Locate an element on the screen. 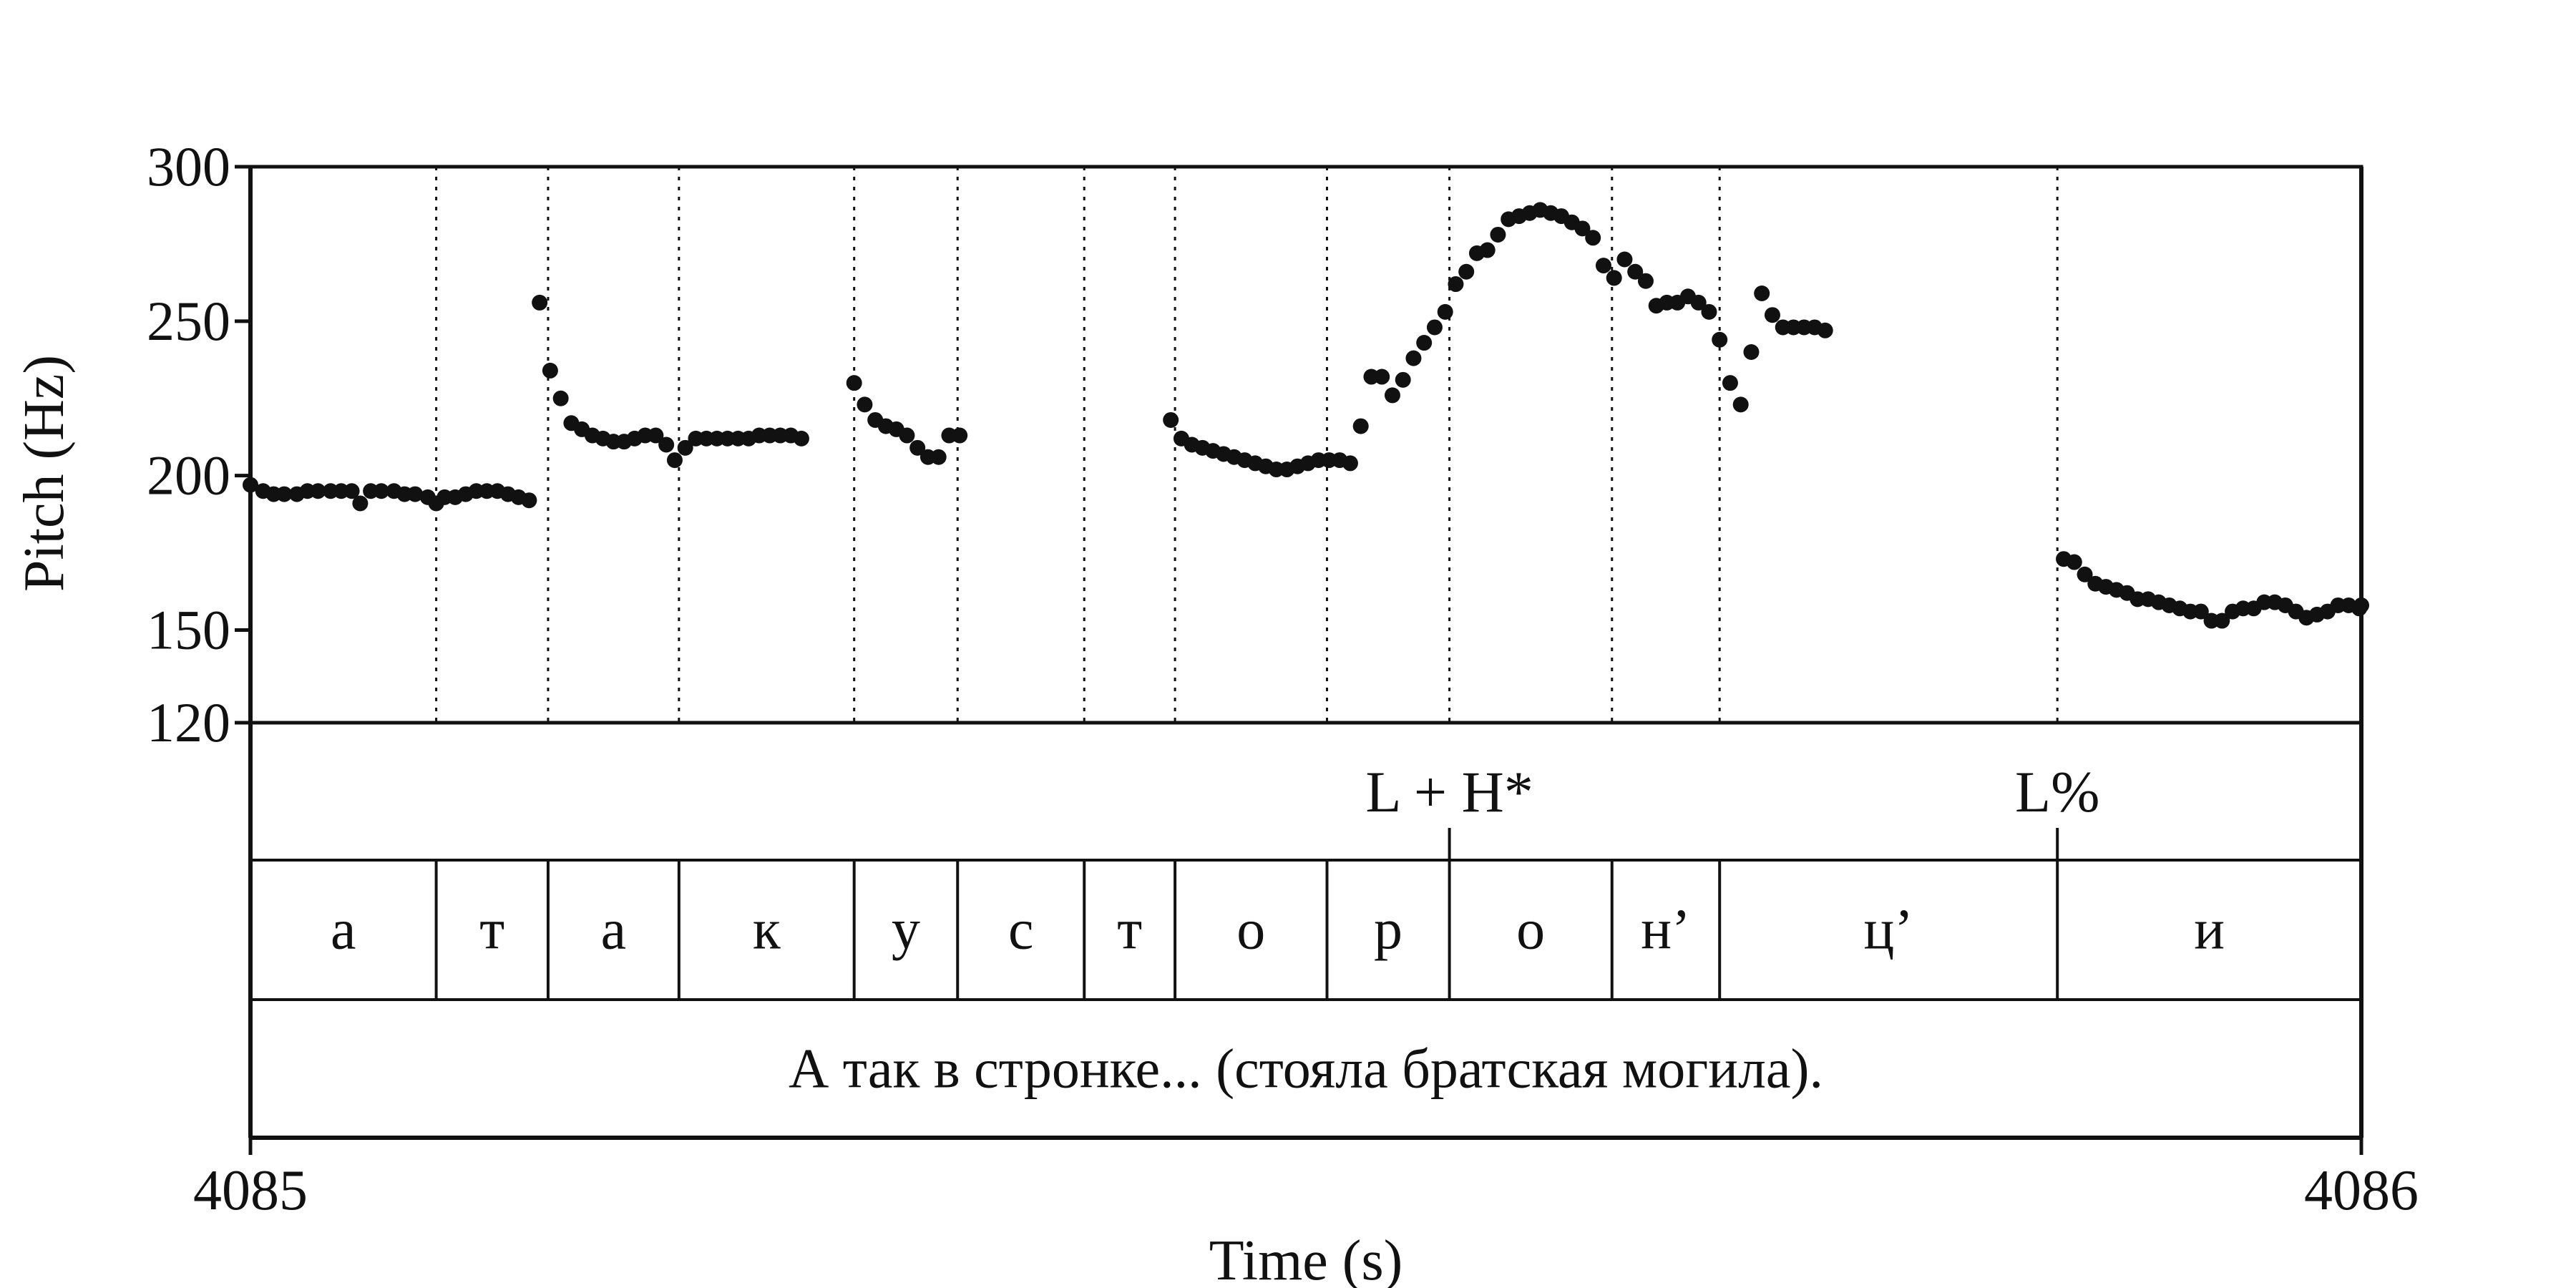  y-tick-label: 250 is located at coordinates (188, 321).